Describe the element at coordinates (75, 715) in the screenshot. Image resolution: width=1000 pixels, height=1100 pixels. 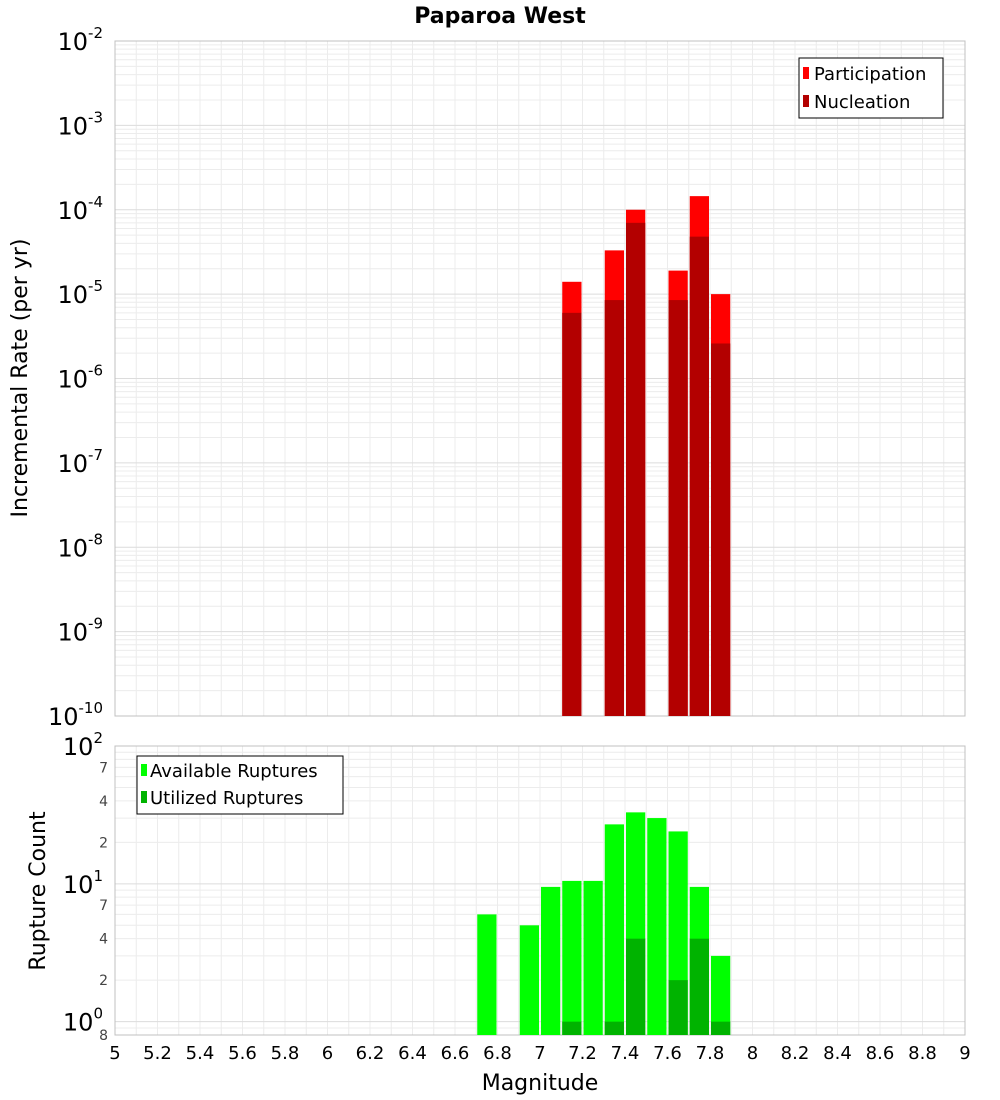
I see `y-tick-label: 10⁻¹⁰` at that location.